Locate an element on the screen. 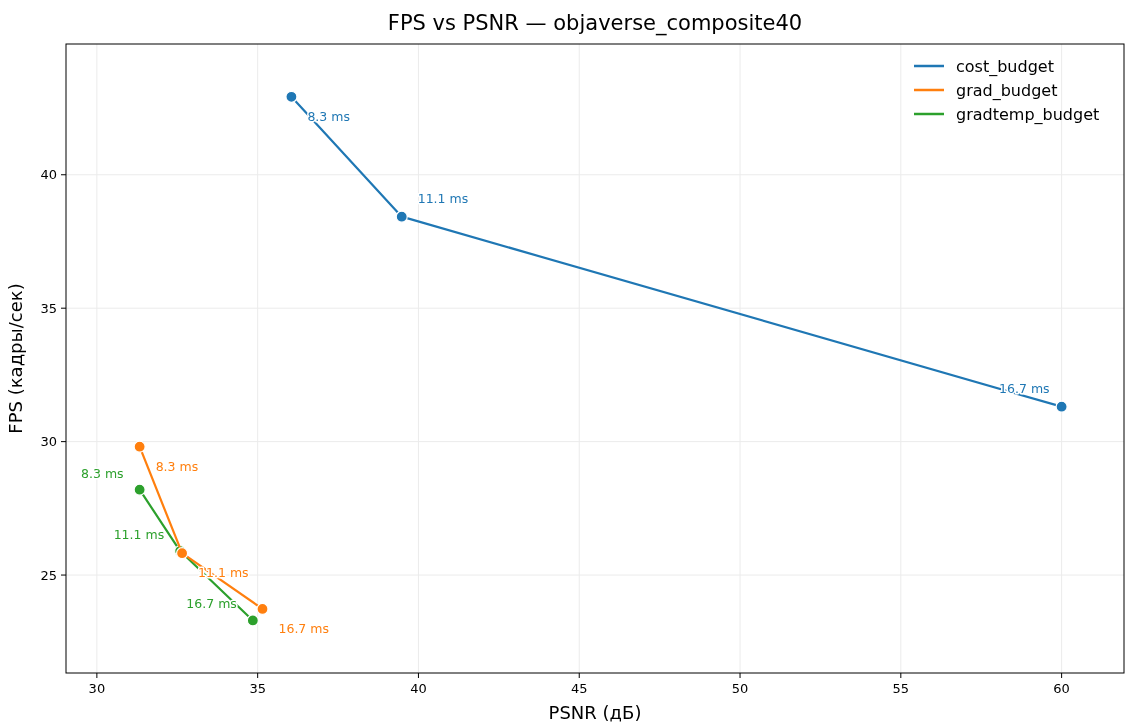  x-tick-label: 40 is located at coordinates (418, 688).